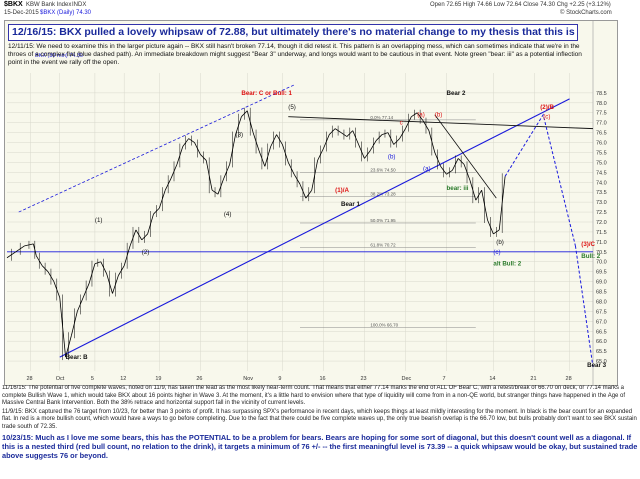 This screenshot has width=640, height=479. I want to click on wave-label: Bear 2, so click(456, 93).